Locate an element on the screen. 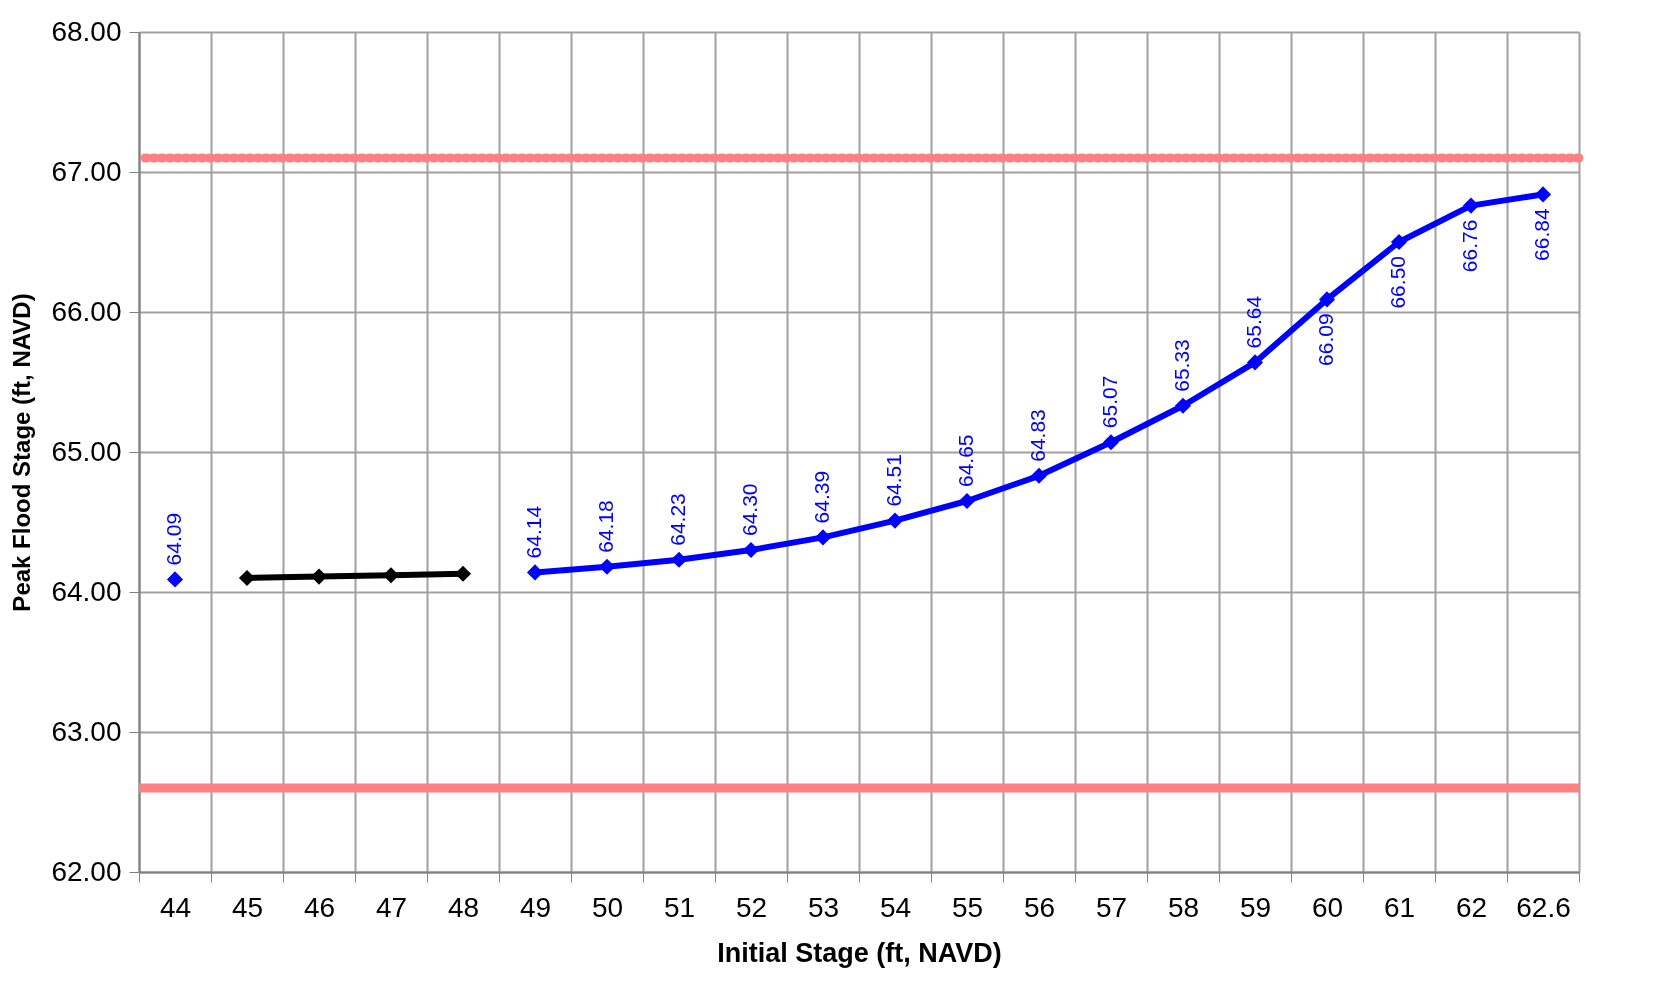 The width and height of the screenshot is (1674, 1008). x-tick-label: 52 is located at coordinates (751, 907).